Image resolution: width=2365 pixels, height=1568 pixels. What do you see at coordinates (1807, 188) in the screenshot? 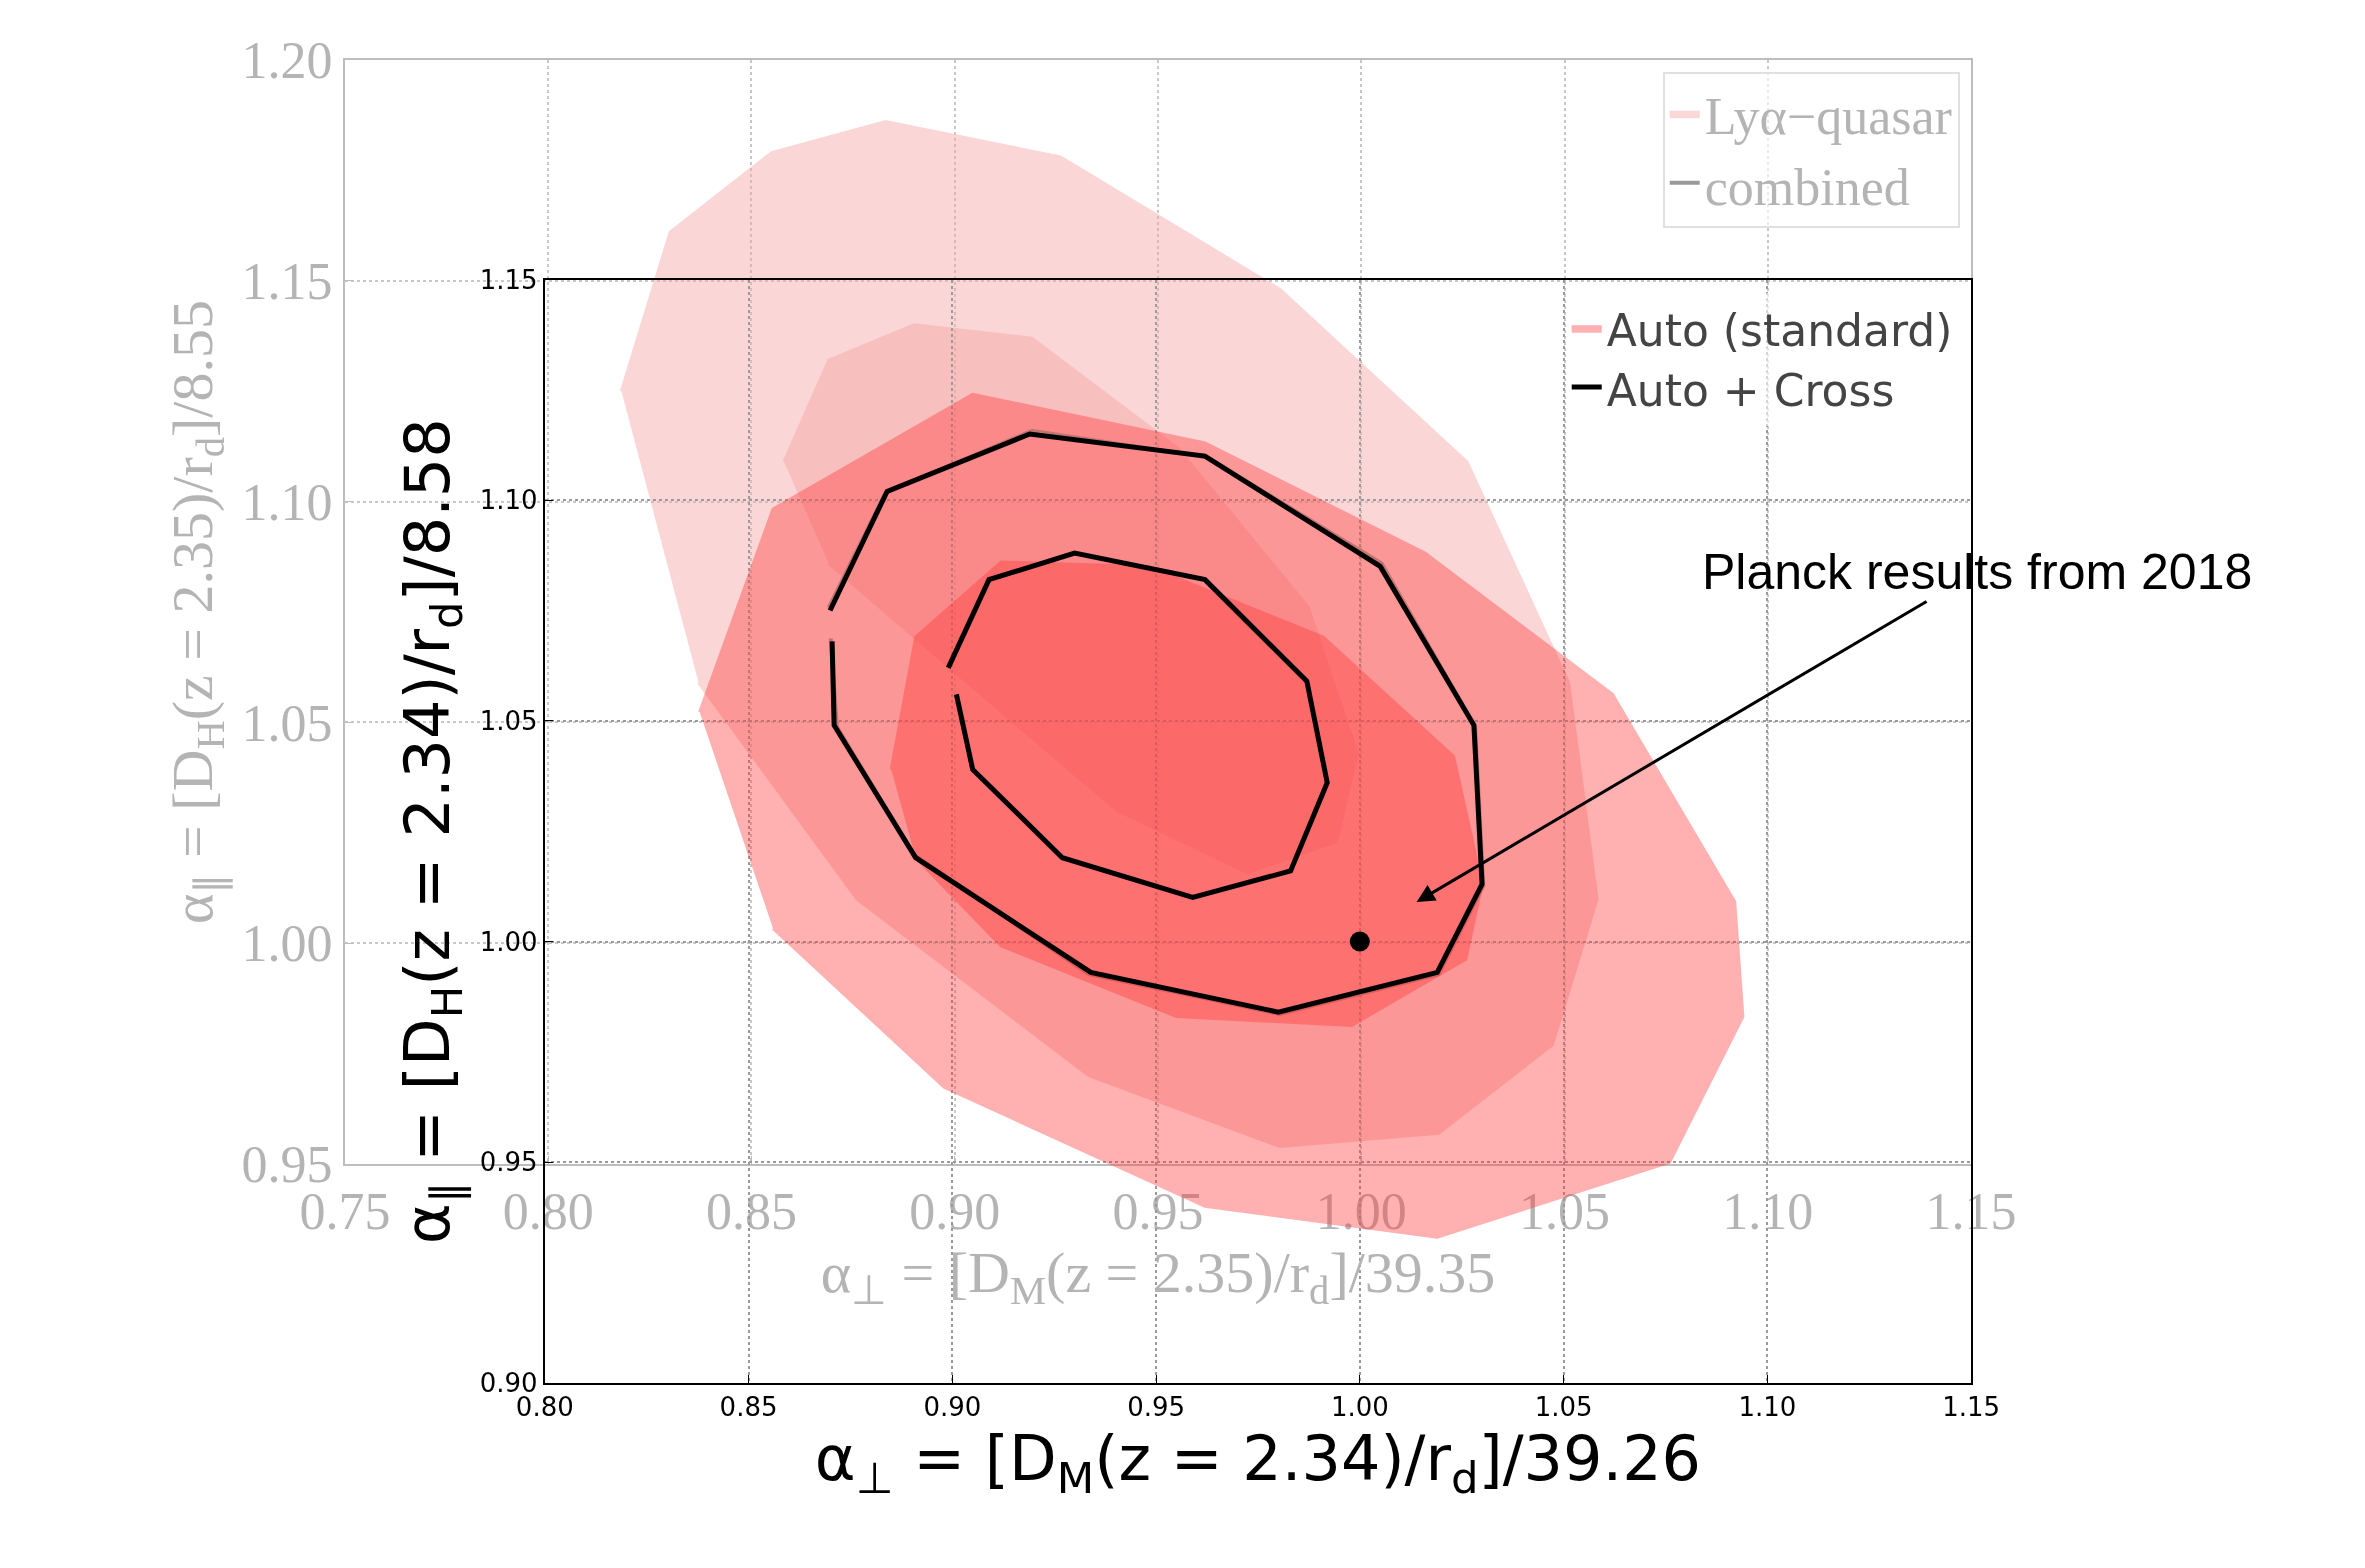
I see `legend-label: combined` at bounding box center [1807, 188].